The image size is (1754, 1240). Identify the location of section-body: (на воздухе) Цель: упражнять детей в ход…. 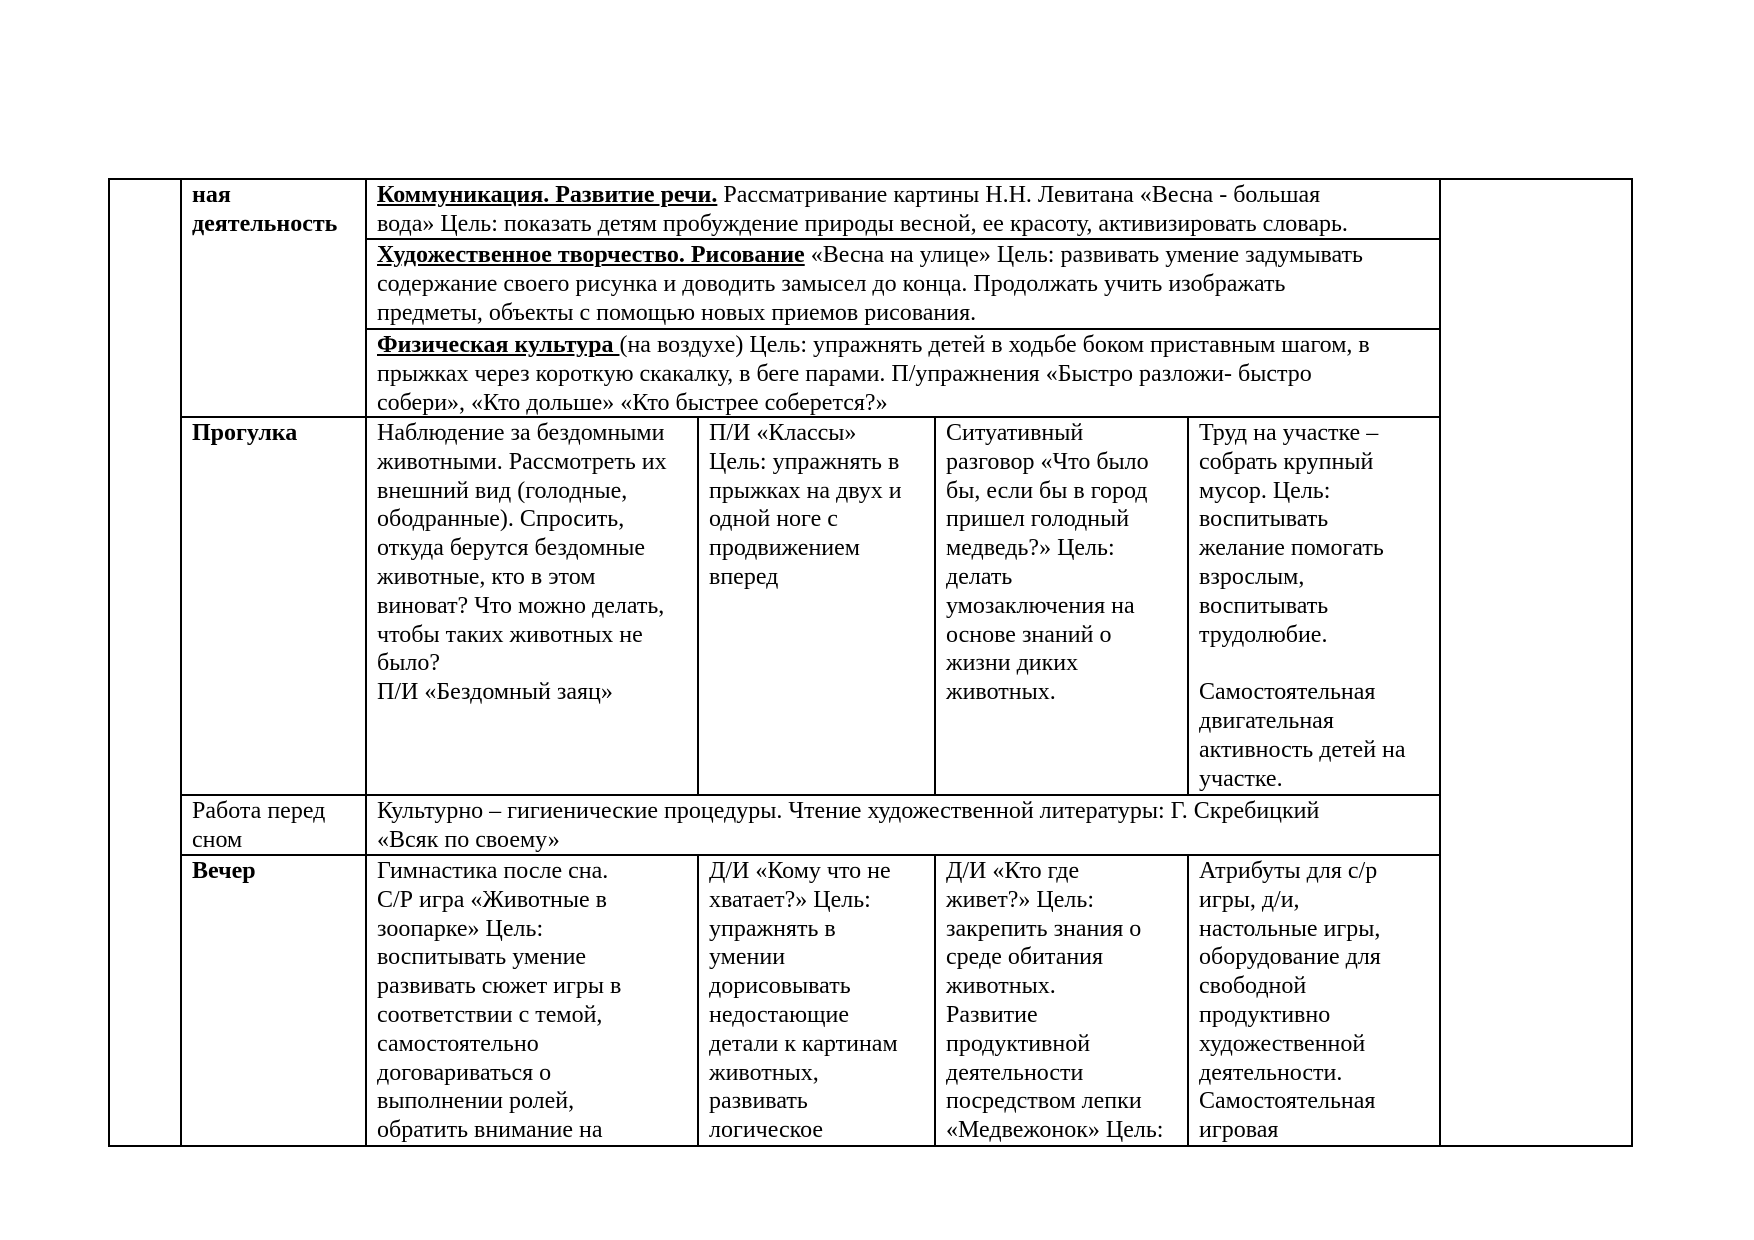
(873, 374).